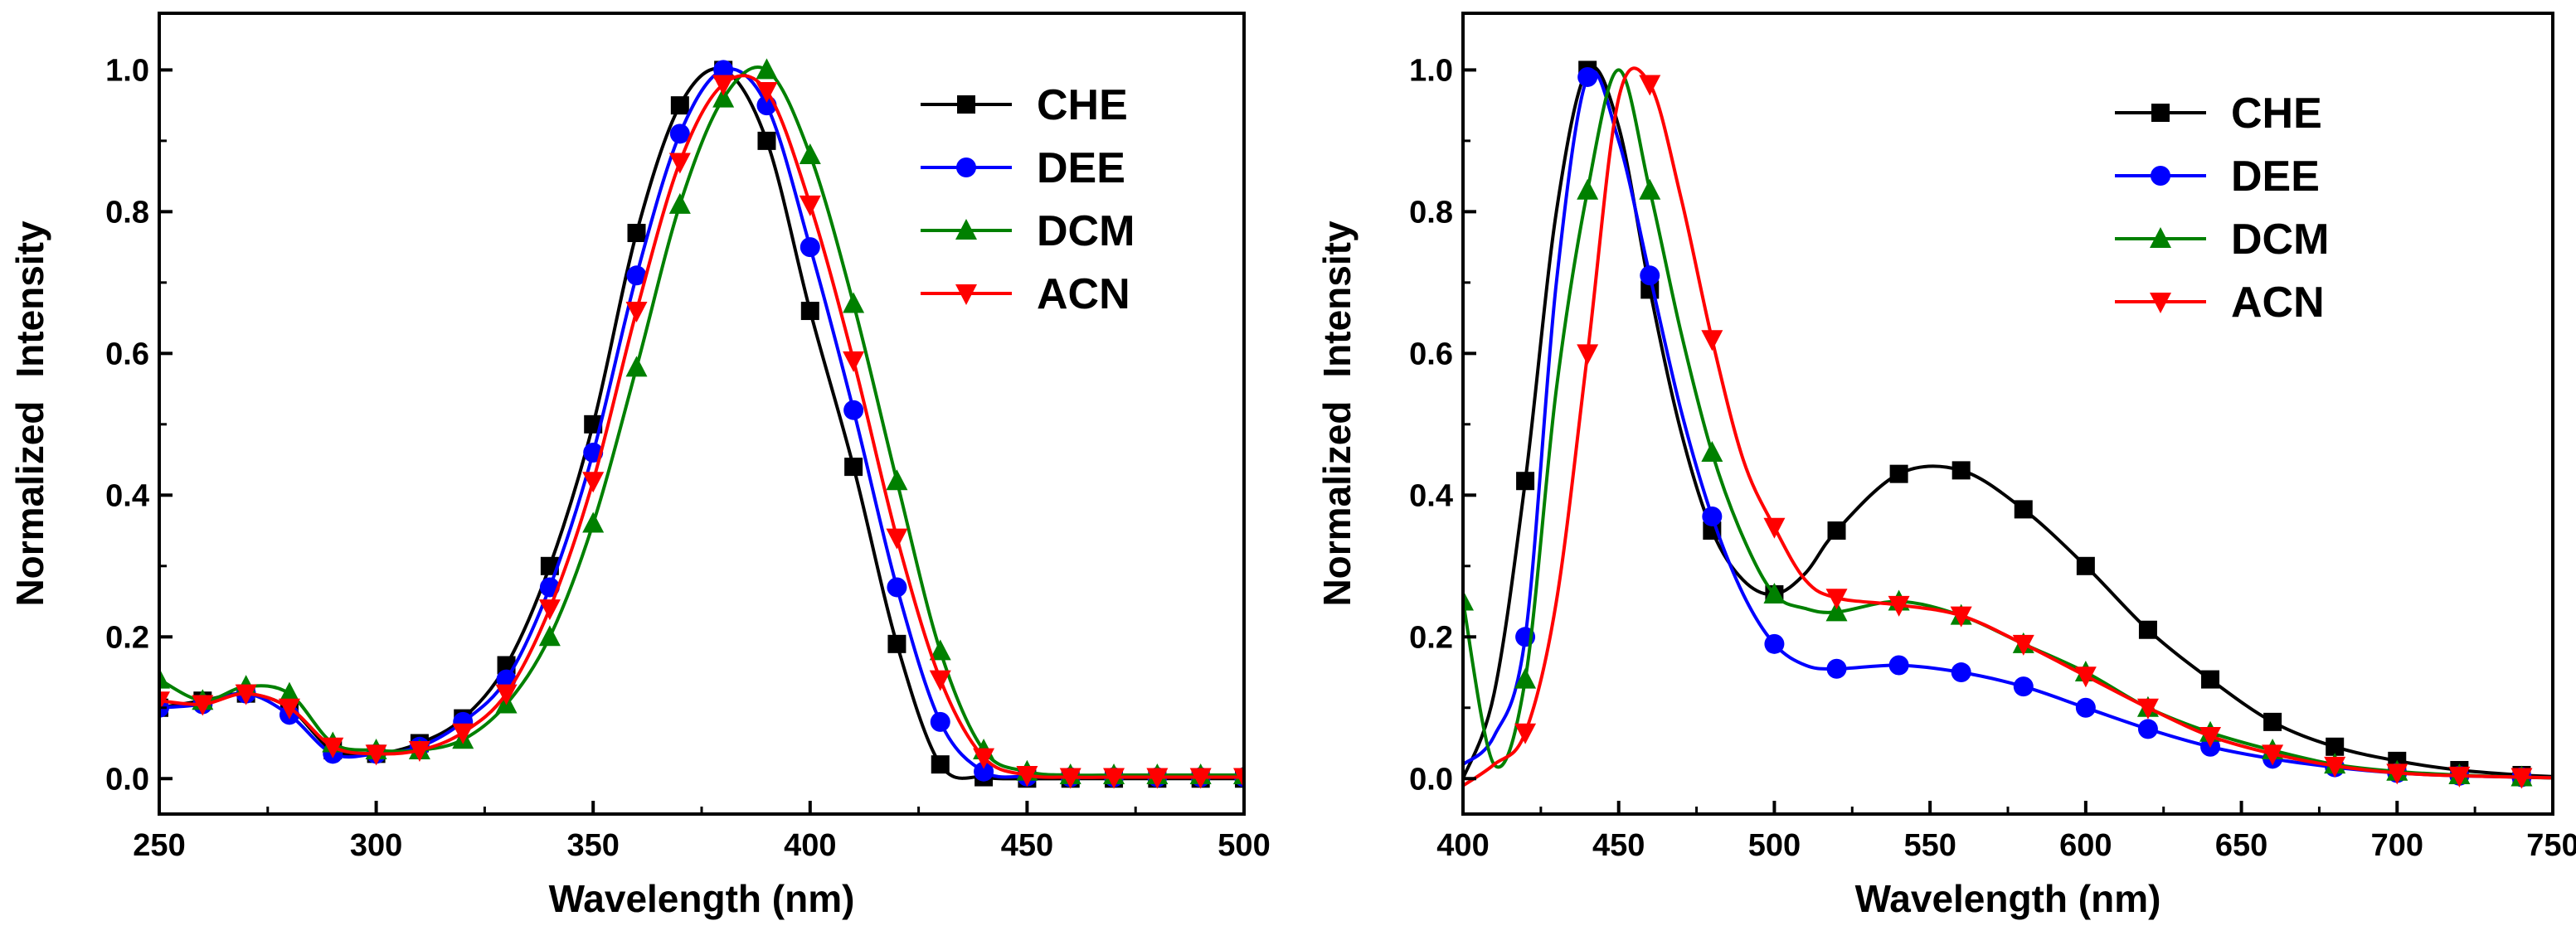 Image resolution: width=2576 pixels, height=950 pixels. Describe the element at coordinates (2551, 845) in the screenshot. I see `x-tick-label: 750` at that location.